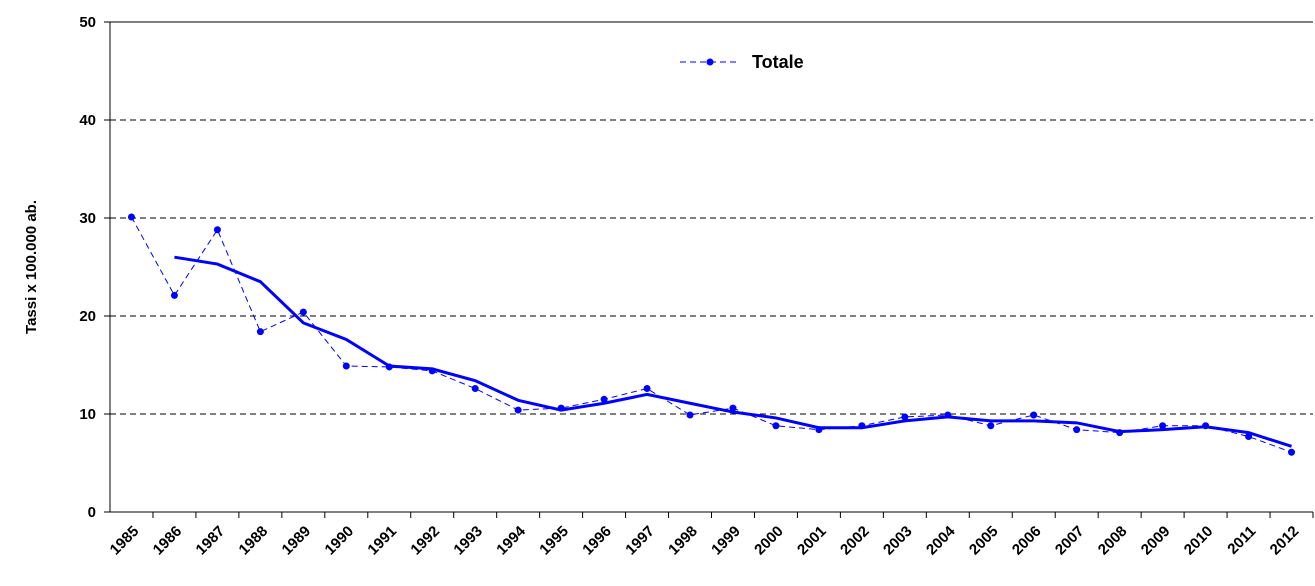 The height and width of the screenshot is (586, 1315). Describe the element at coordinates (31, 267) in the screenshot. I see `y-axis-label: Tassi x 100.000 ab.` at that location.